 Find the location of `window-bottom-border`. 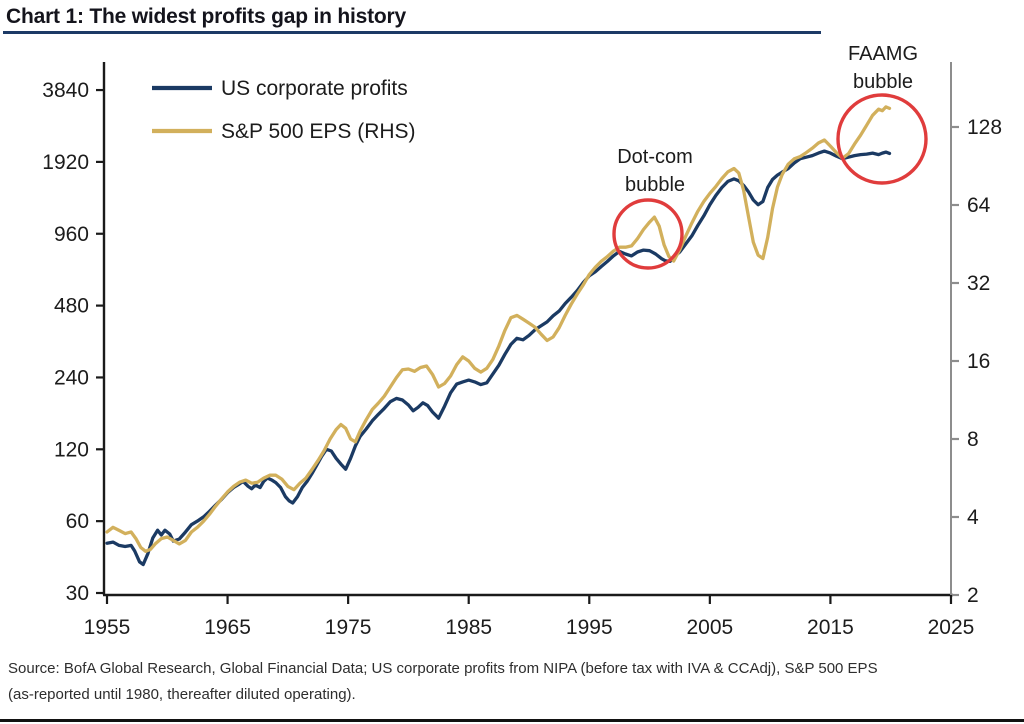

window-bottom-border is located at coordinates (512, 720).